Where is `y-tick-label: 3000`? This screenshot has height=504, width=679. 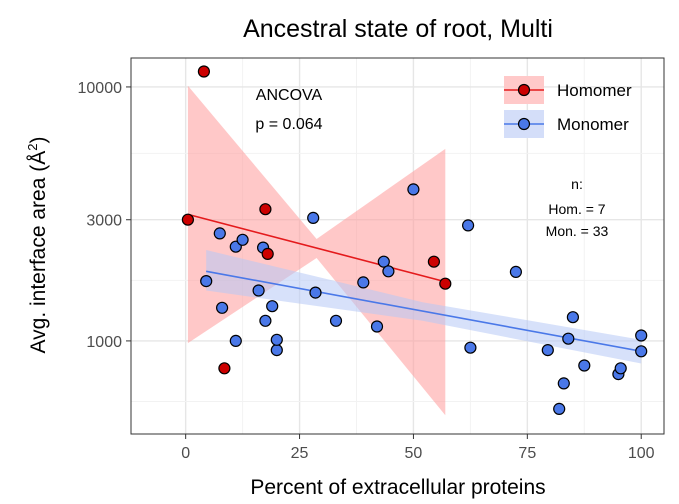
y-tick-label: 3000 is located at coordinates (104, 221).